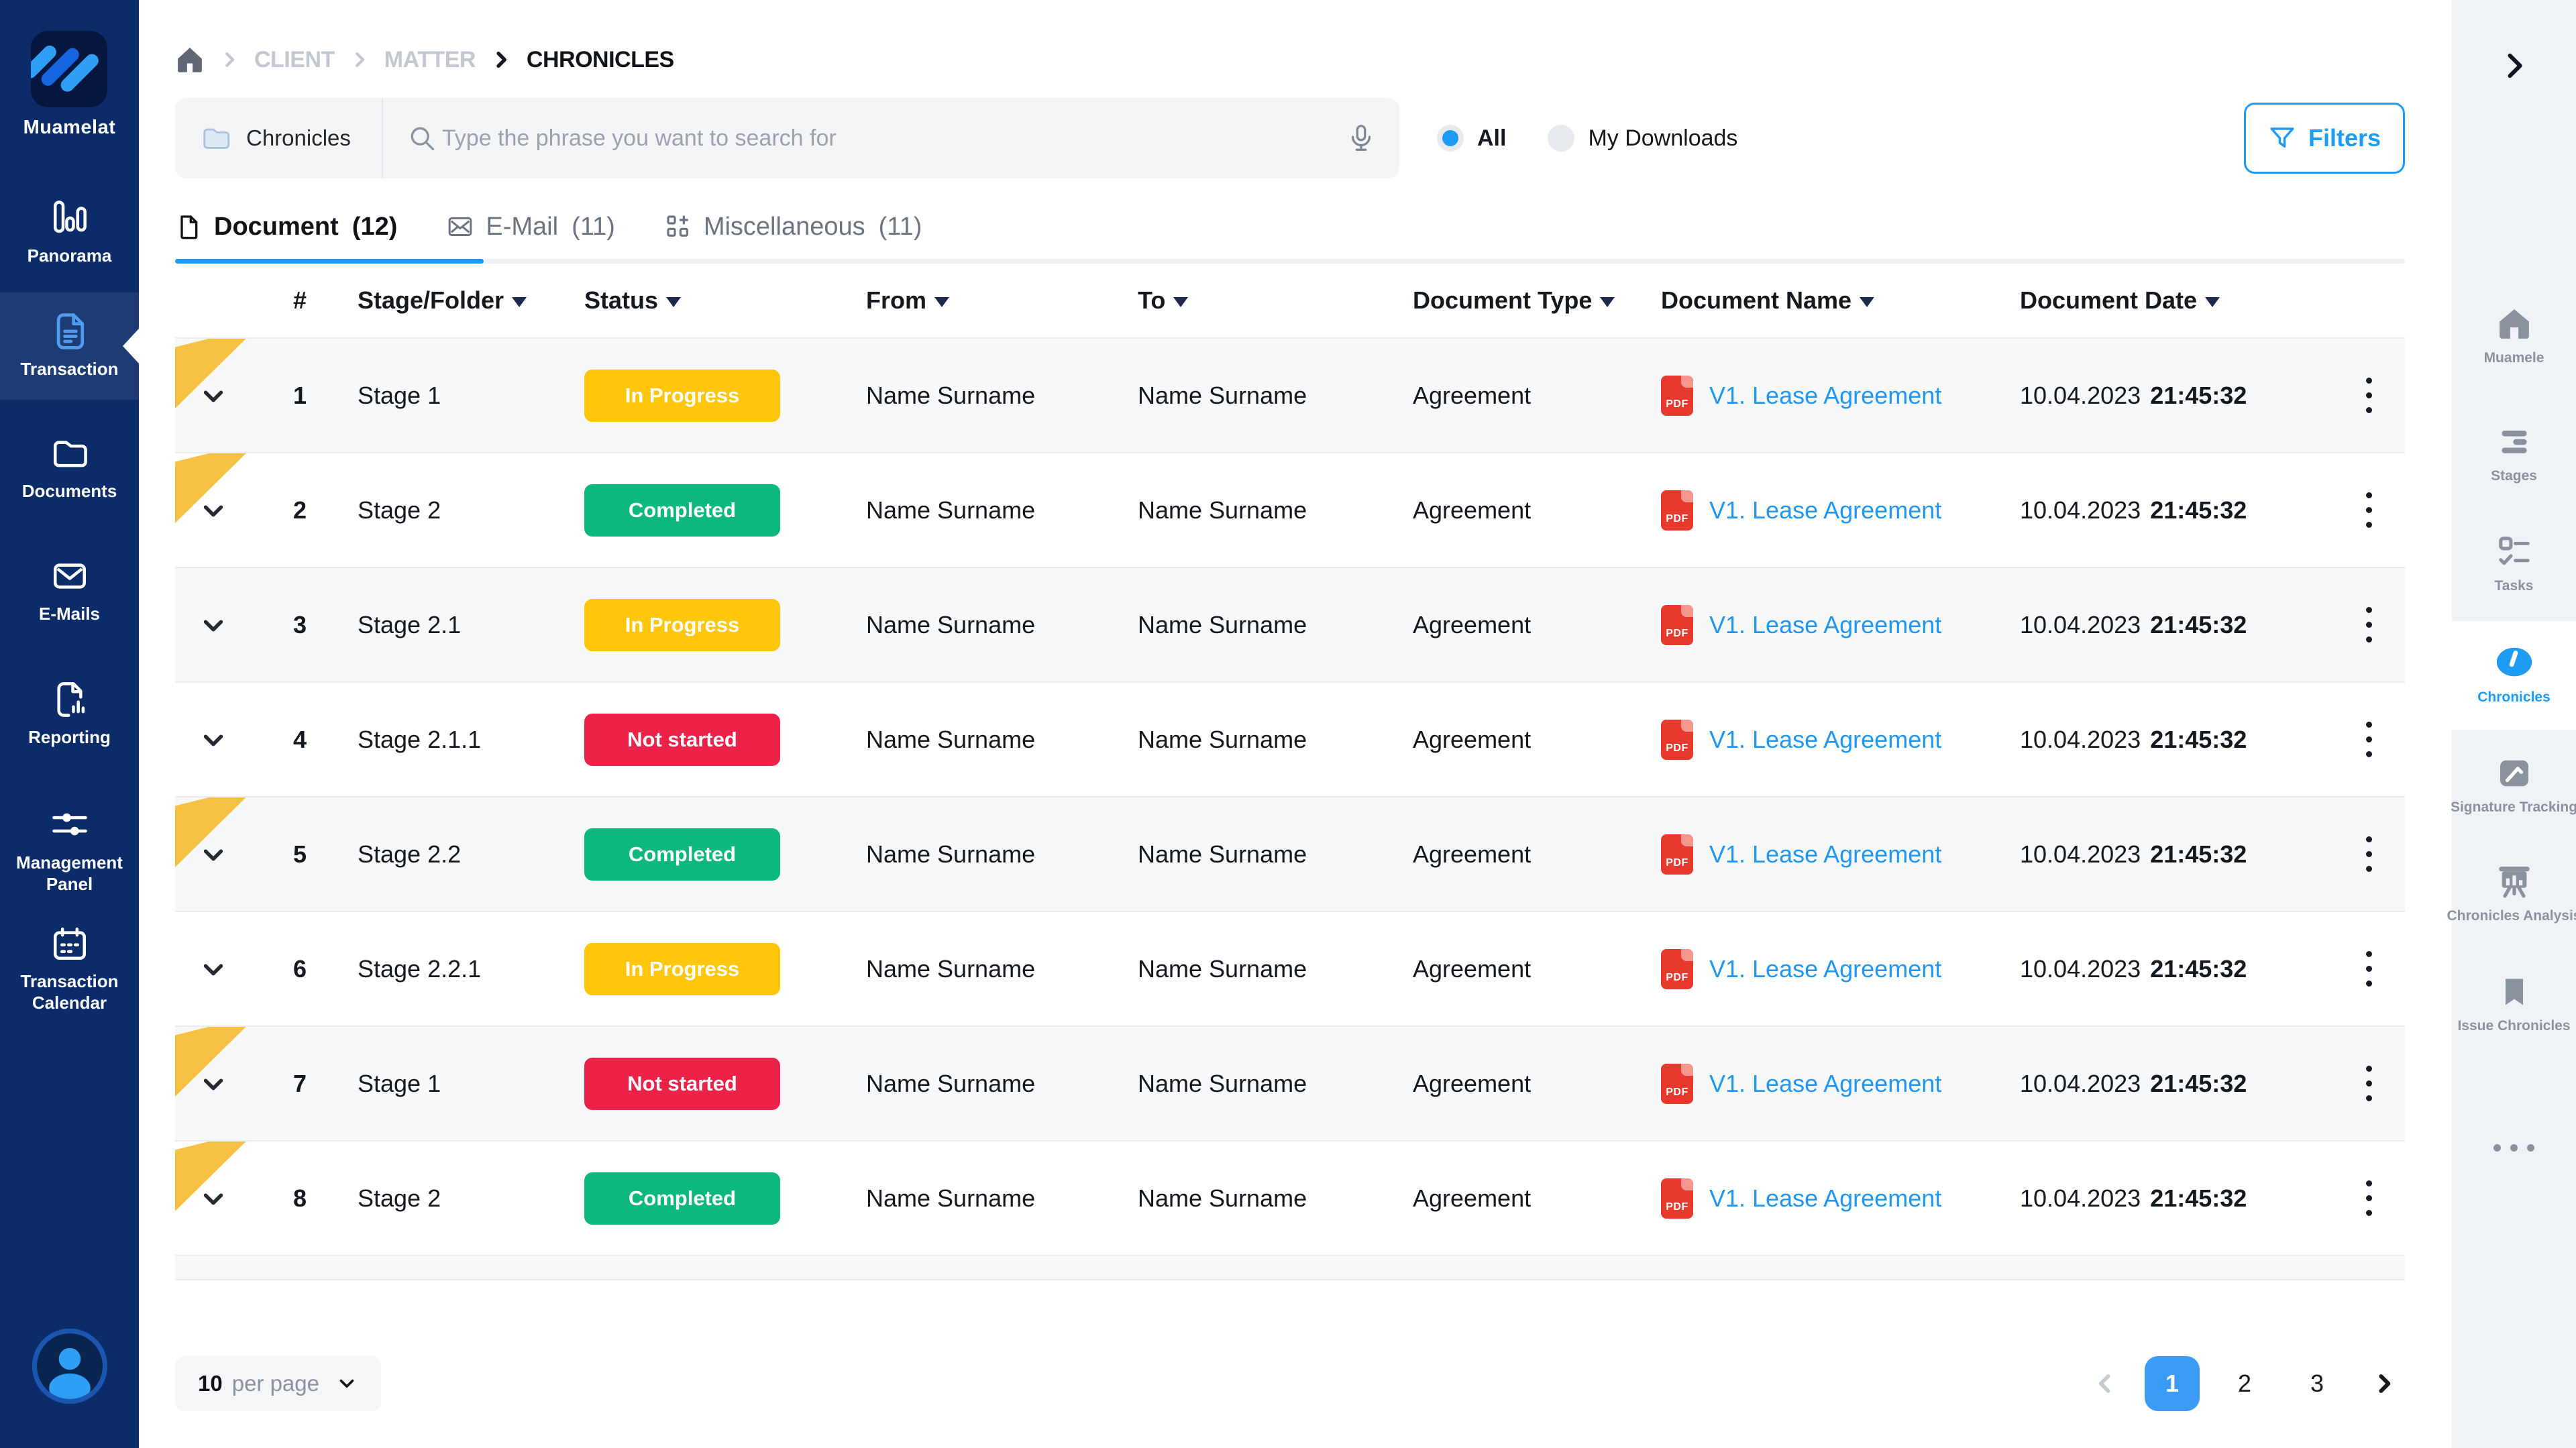  Describe the element at coordinates (278, 138) in the screenshot. I see `search-scope-selector: Chronicles` at that location.